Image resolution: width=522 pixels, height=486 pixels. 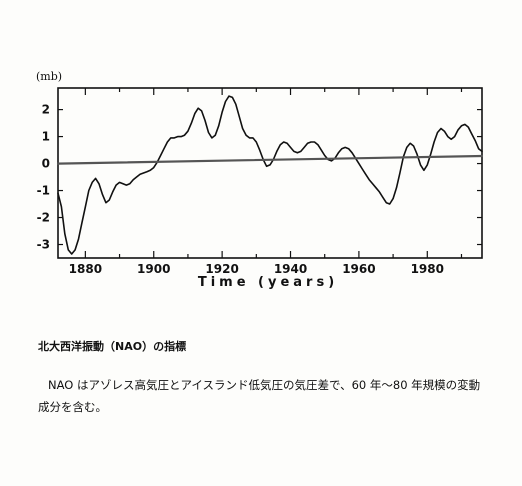 What do you see at coordinates (46, 137) in the screenshot?
I see `y-tick-label: 1` at bounding box center [46, 137].